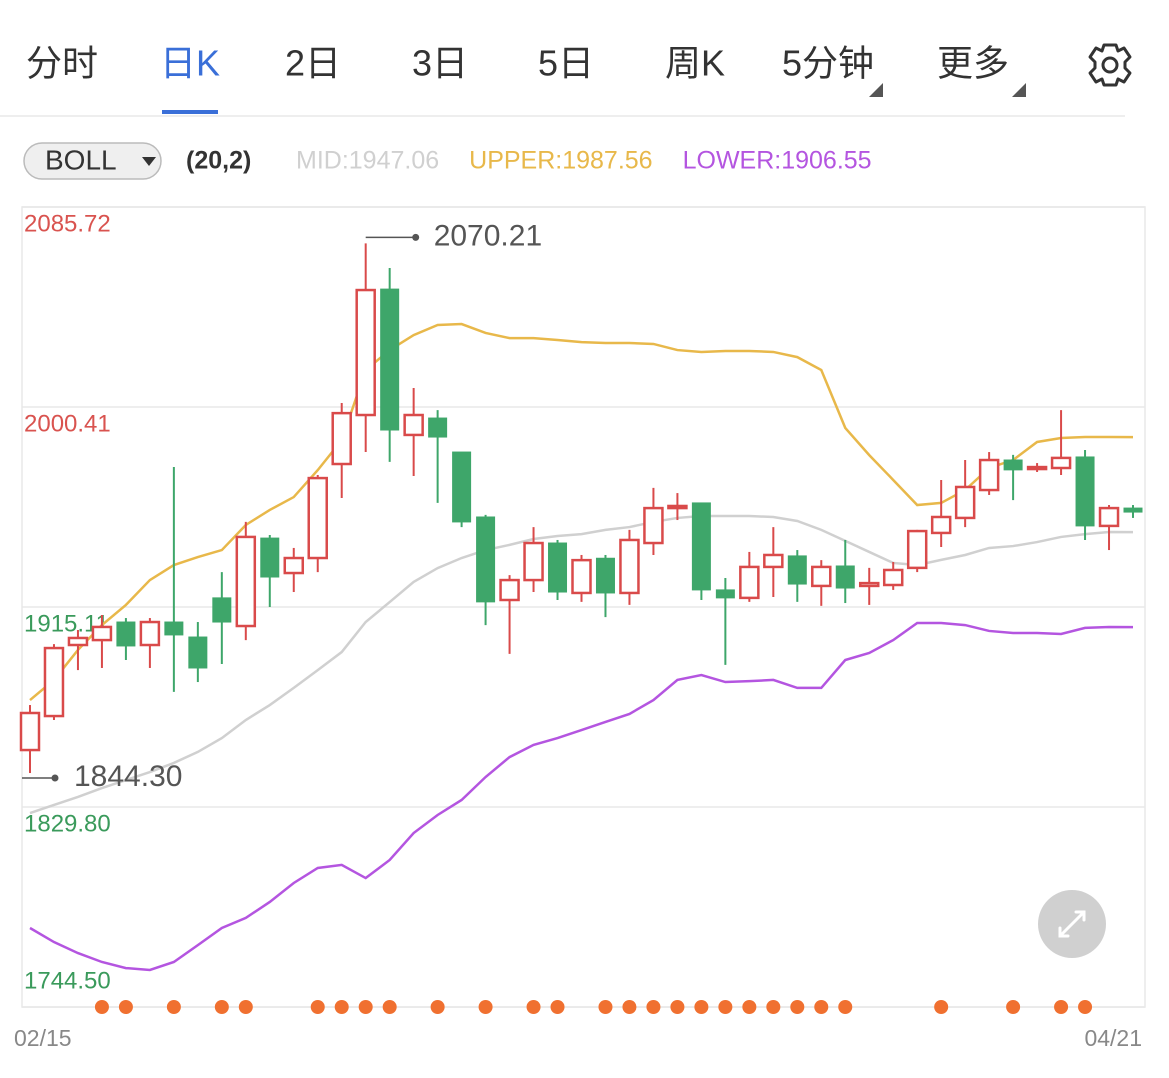 The image size is (1169, 1078). What do you see at coordinates (488, 235) in the screenshot?
I see `annotation-label: 2070.21` at bounding box center [488, 235].